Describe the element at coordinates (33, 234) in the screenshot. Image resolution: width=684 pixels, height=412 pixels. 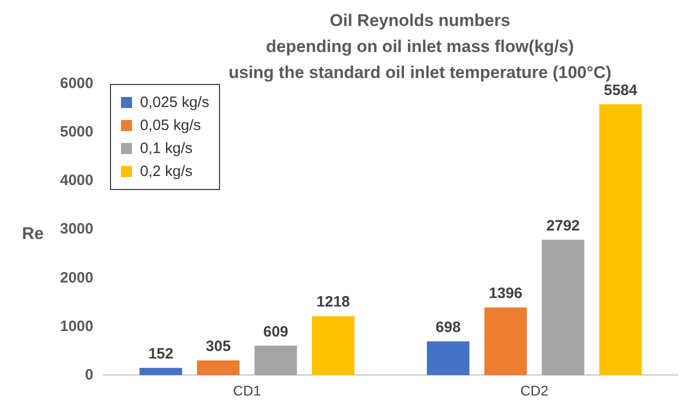
I see `y-axis-title: Re` at that location.